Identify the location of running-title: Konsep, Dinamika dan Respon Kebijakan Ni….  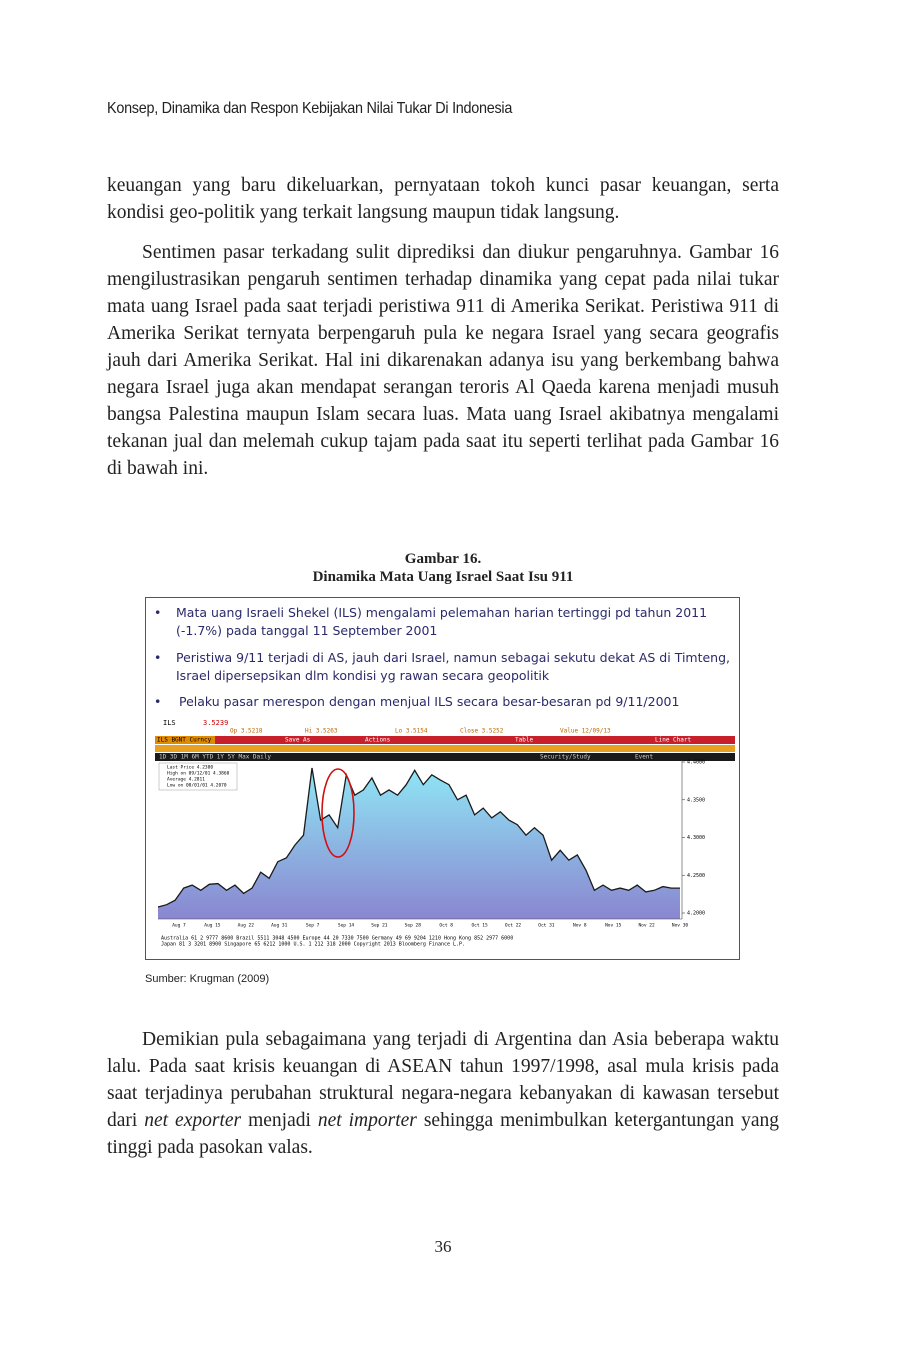
(310, 108).